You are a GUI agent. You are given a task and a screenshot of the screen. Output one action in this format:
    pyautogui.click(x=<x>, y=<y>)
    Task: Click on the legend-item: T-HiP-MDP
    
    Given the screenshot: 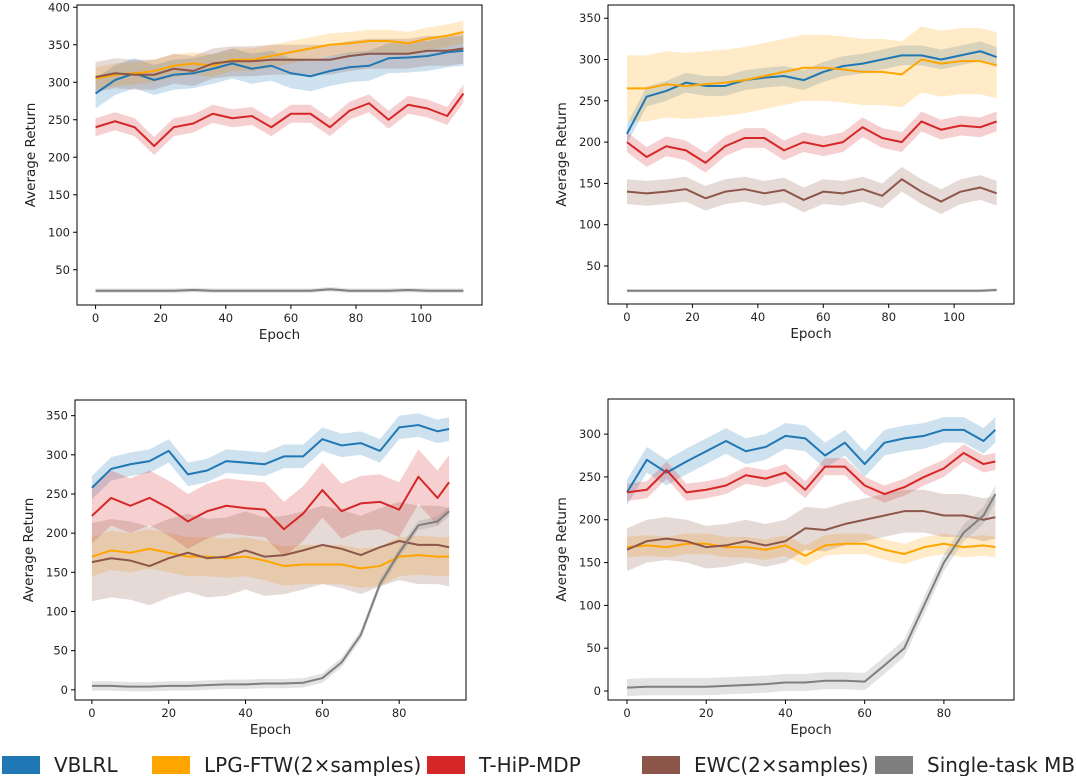 What is the action you would take?
    pyautogui.click(x=504, y=764)
    